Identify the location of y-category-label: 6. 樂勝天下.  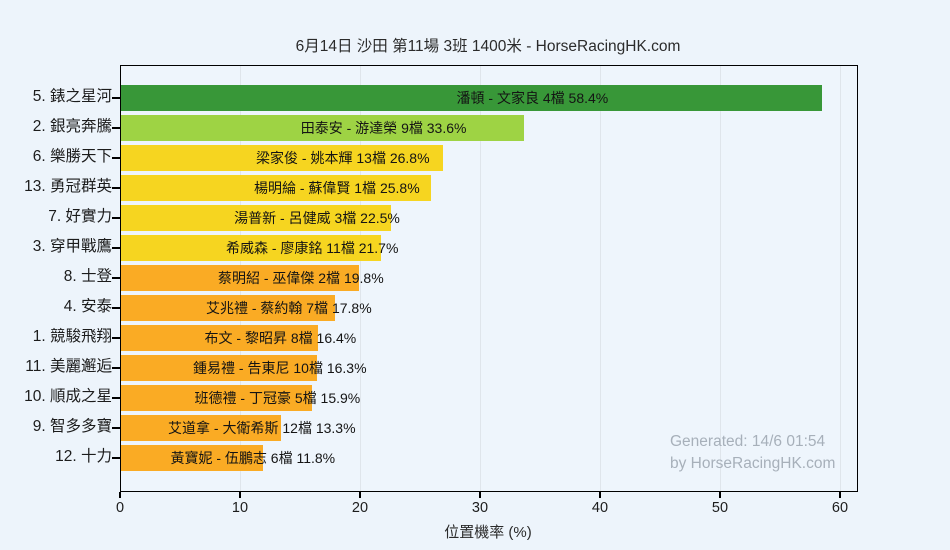
(72, 156).